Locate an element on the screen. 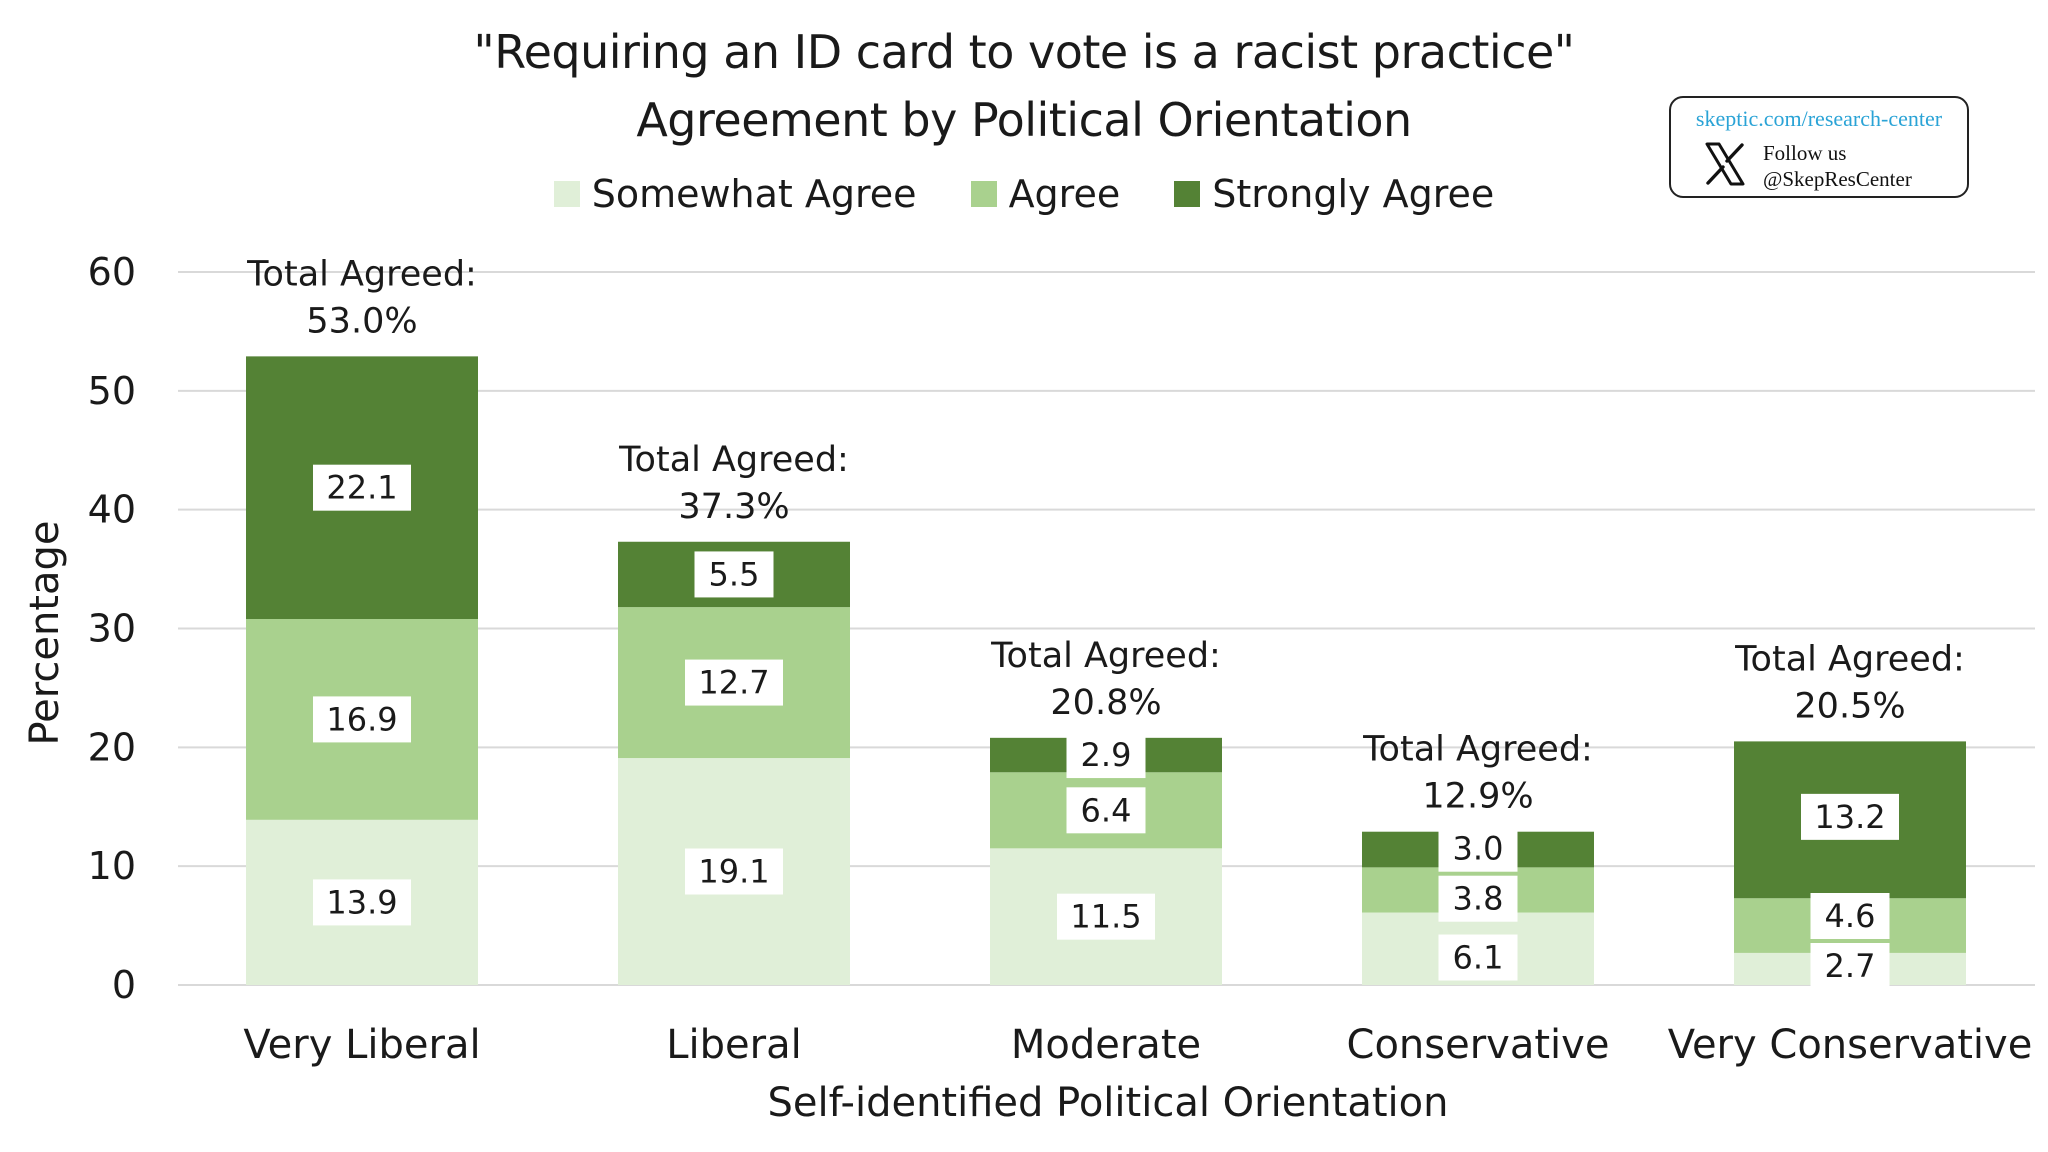  x-category-label: Very Conservative is located at coordinates (1850, 1045).